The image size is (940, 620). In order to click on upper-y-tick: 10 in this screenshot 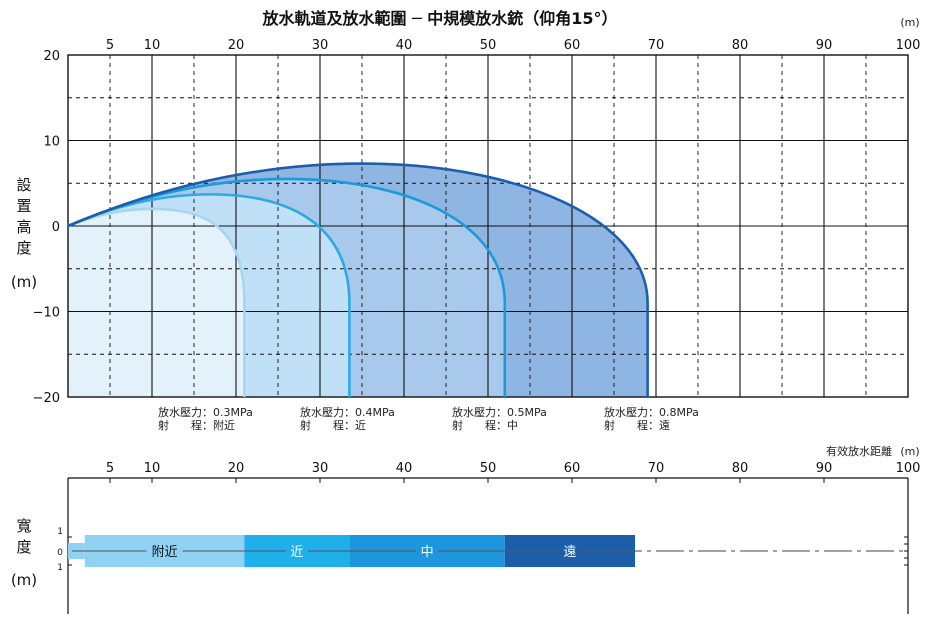, I will do `click(51, 142)`.